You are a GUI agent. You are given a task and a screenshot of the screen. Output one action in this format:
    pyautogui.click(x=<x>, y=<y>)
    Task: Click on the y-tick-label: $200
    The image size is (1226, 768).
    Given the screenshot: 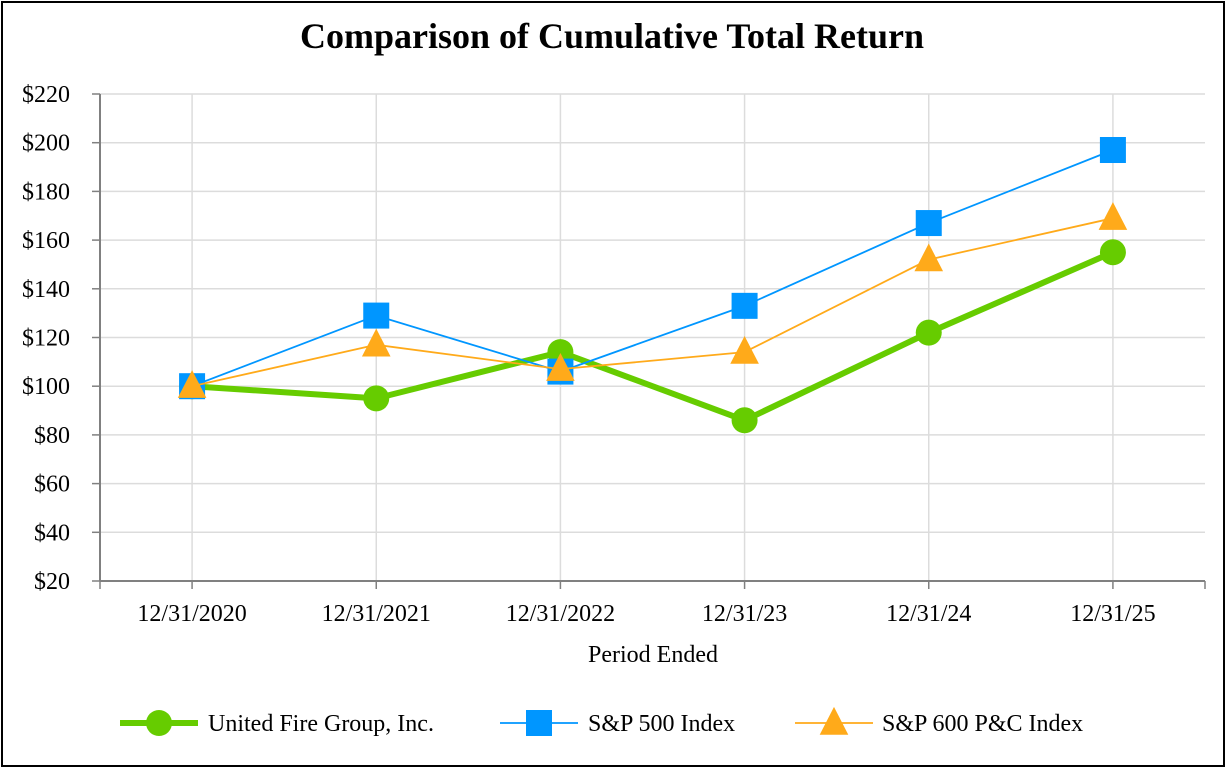 What is the action you would take?
    pyautogui.click(x=46, y=144)
    